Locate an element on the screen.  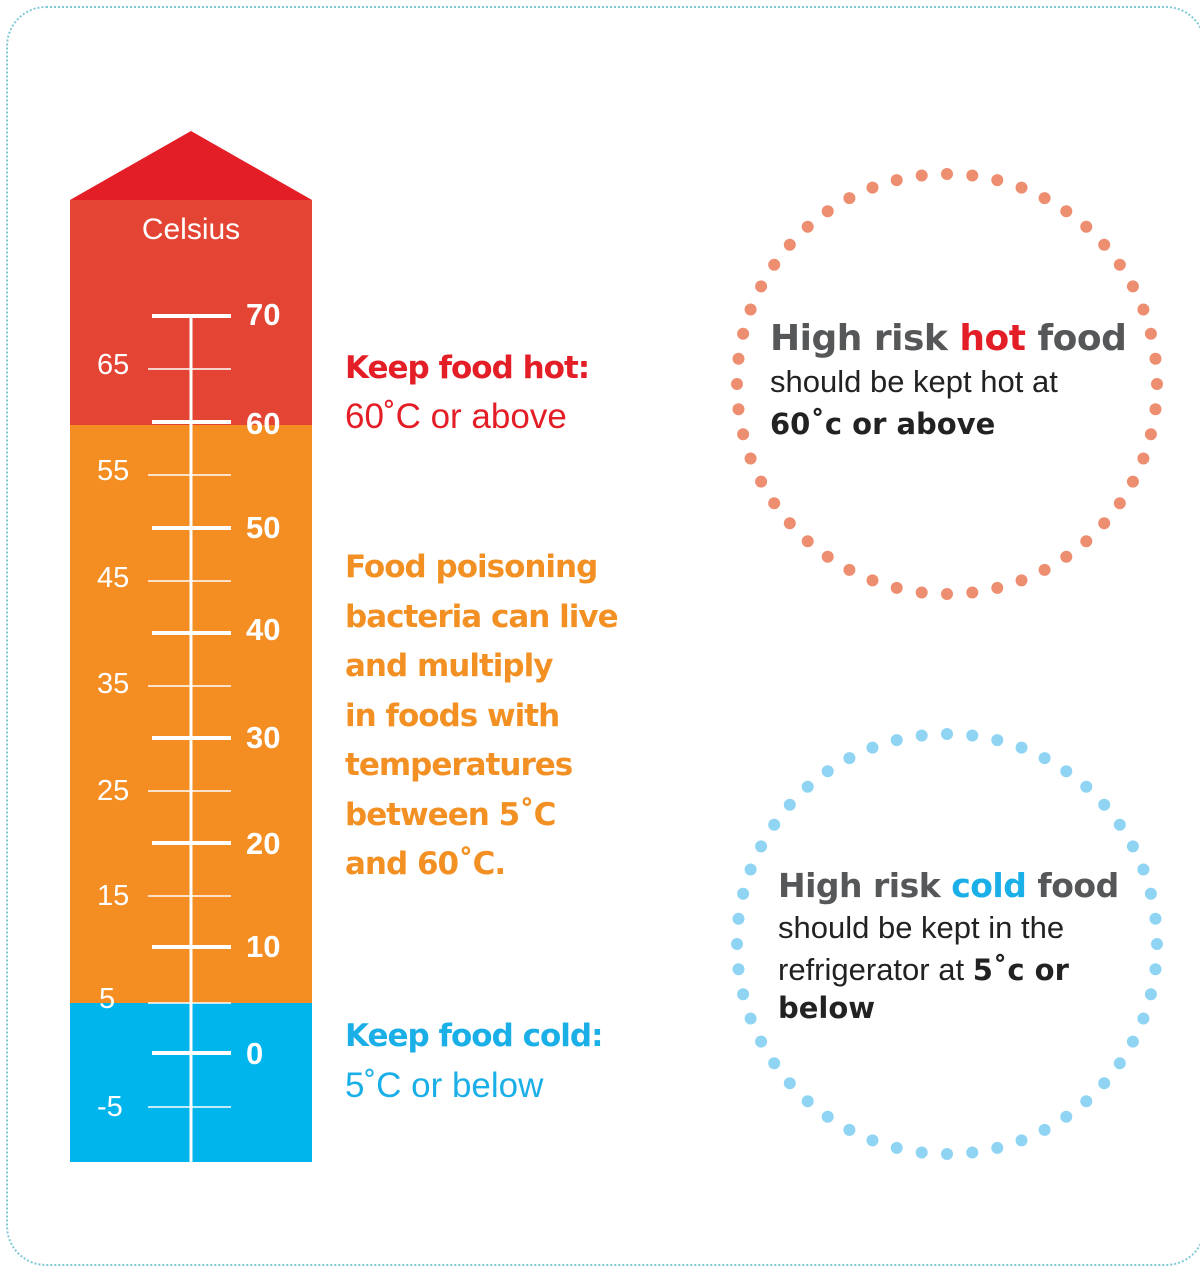
danger-line: and multiply is located at coordinates (449, 666).